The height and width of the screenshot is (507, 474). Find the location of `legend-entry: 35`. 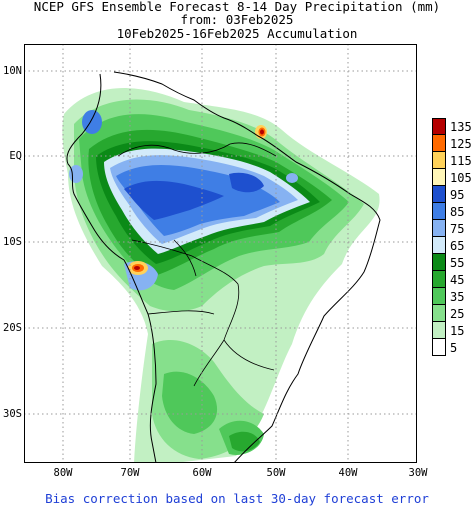

legend-entry: 35 is located at coordinates (452, 296).